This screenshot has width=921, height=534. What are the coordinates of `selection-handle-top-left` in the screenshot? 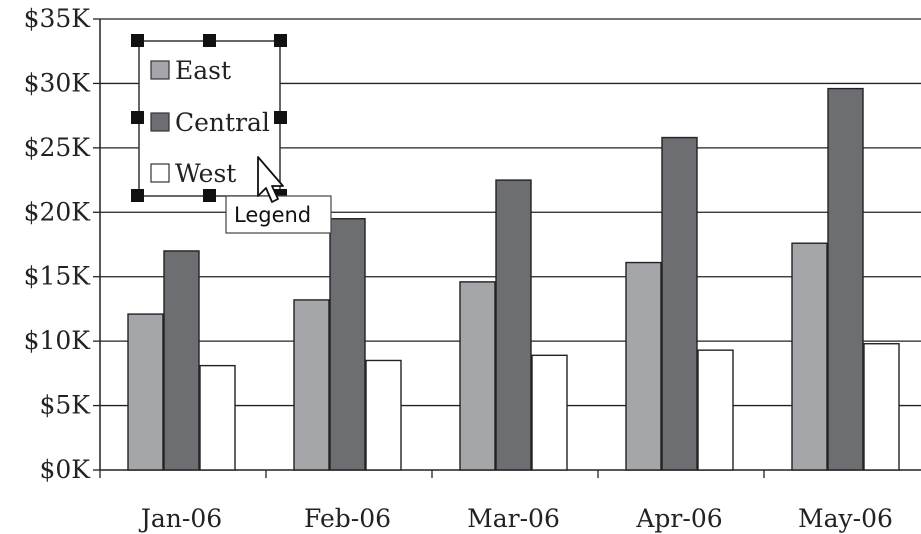 It's located at (137, 40).